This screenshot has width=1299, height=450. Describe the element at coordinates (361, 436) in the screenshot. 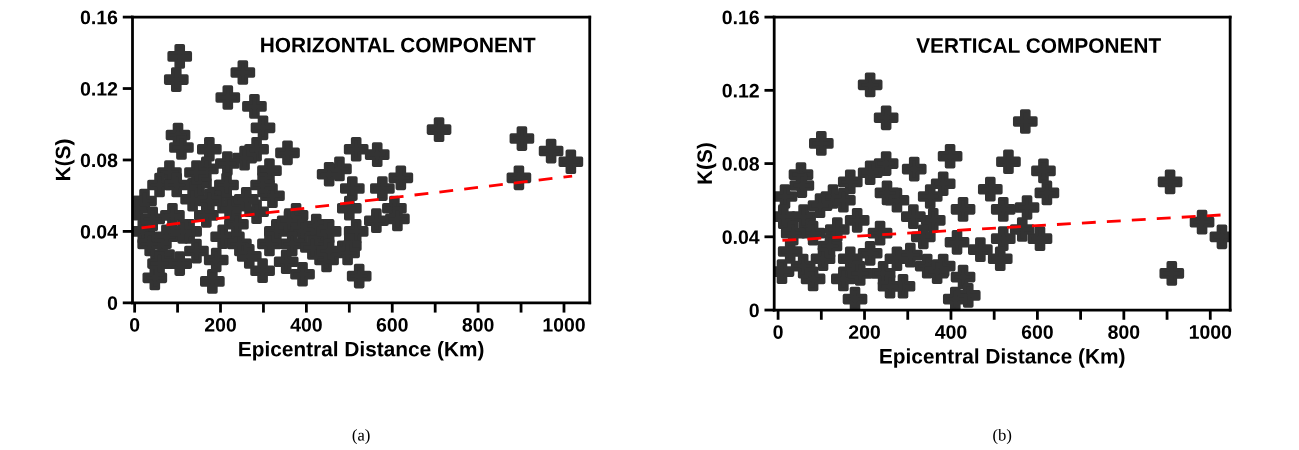

I see `text: (a)` at that location.